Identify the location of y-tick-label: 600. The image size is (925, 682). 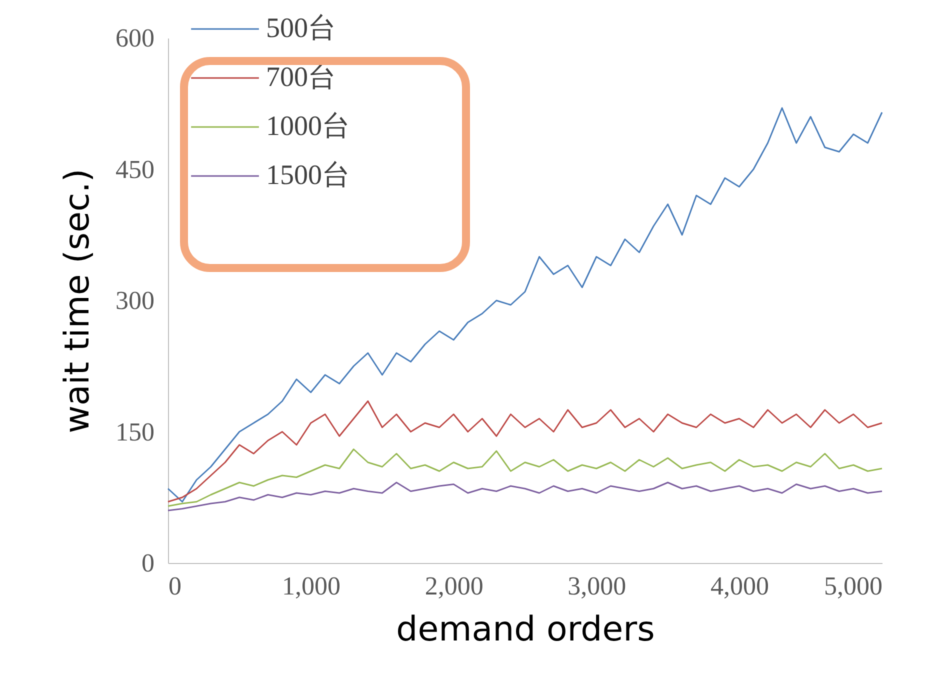
(135, 38).